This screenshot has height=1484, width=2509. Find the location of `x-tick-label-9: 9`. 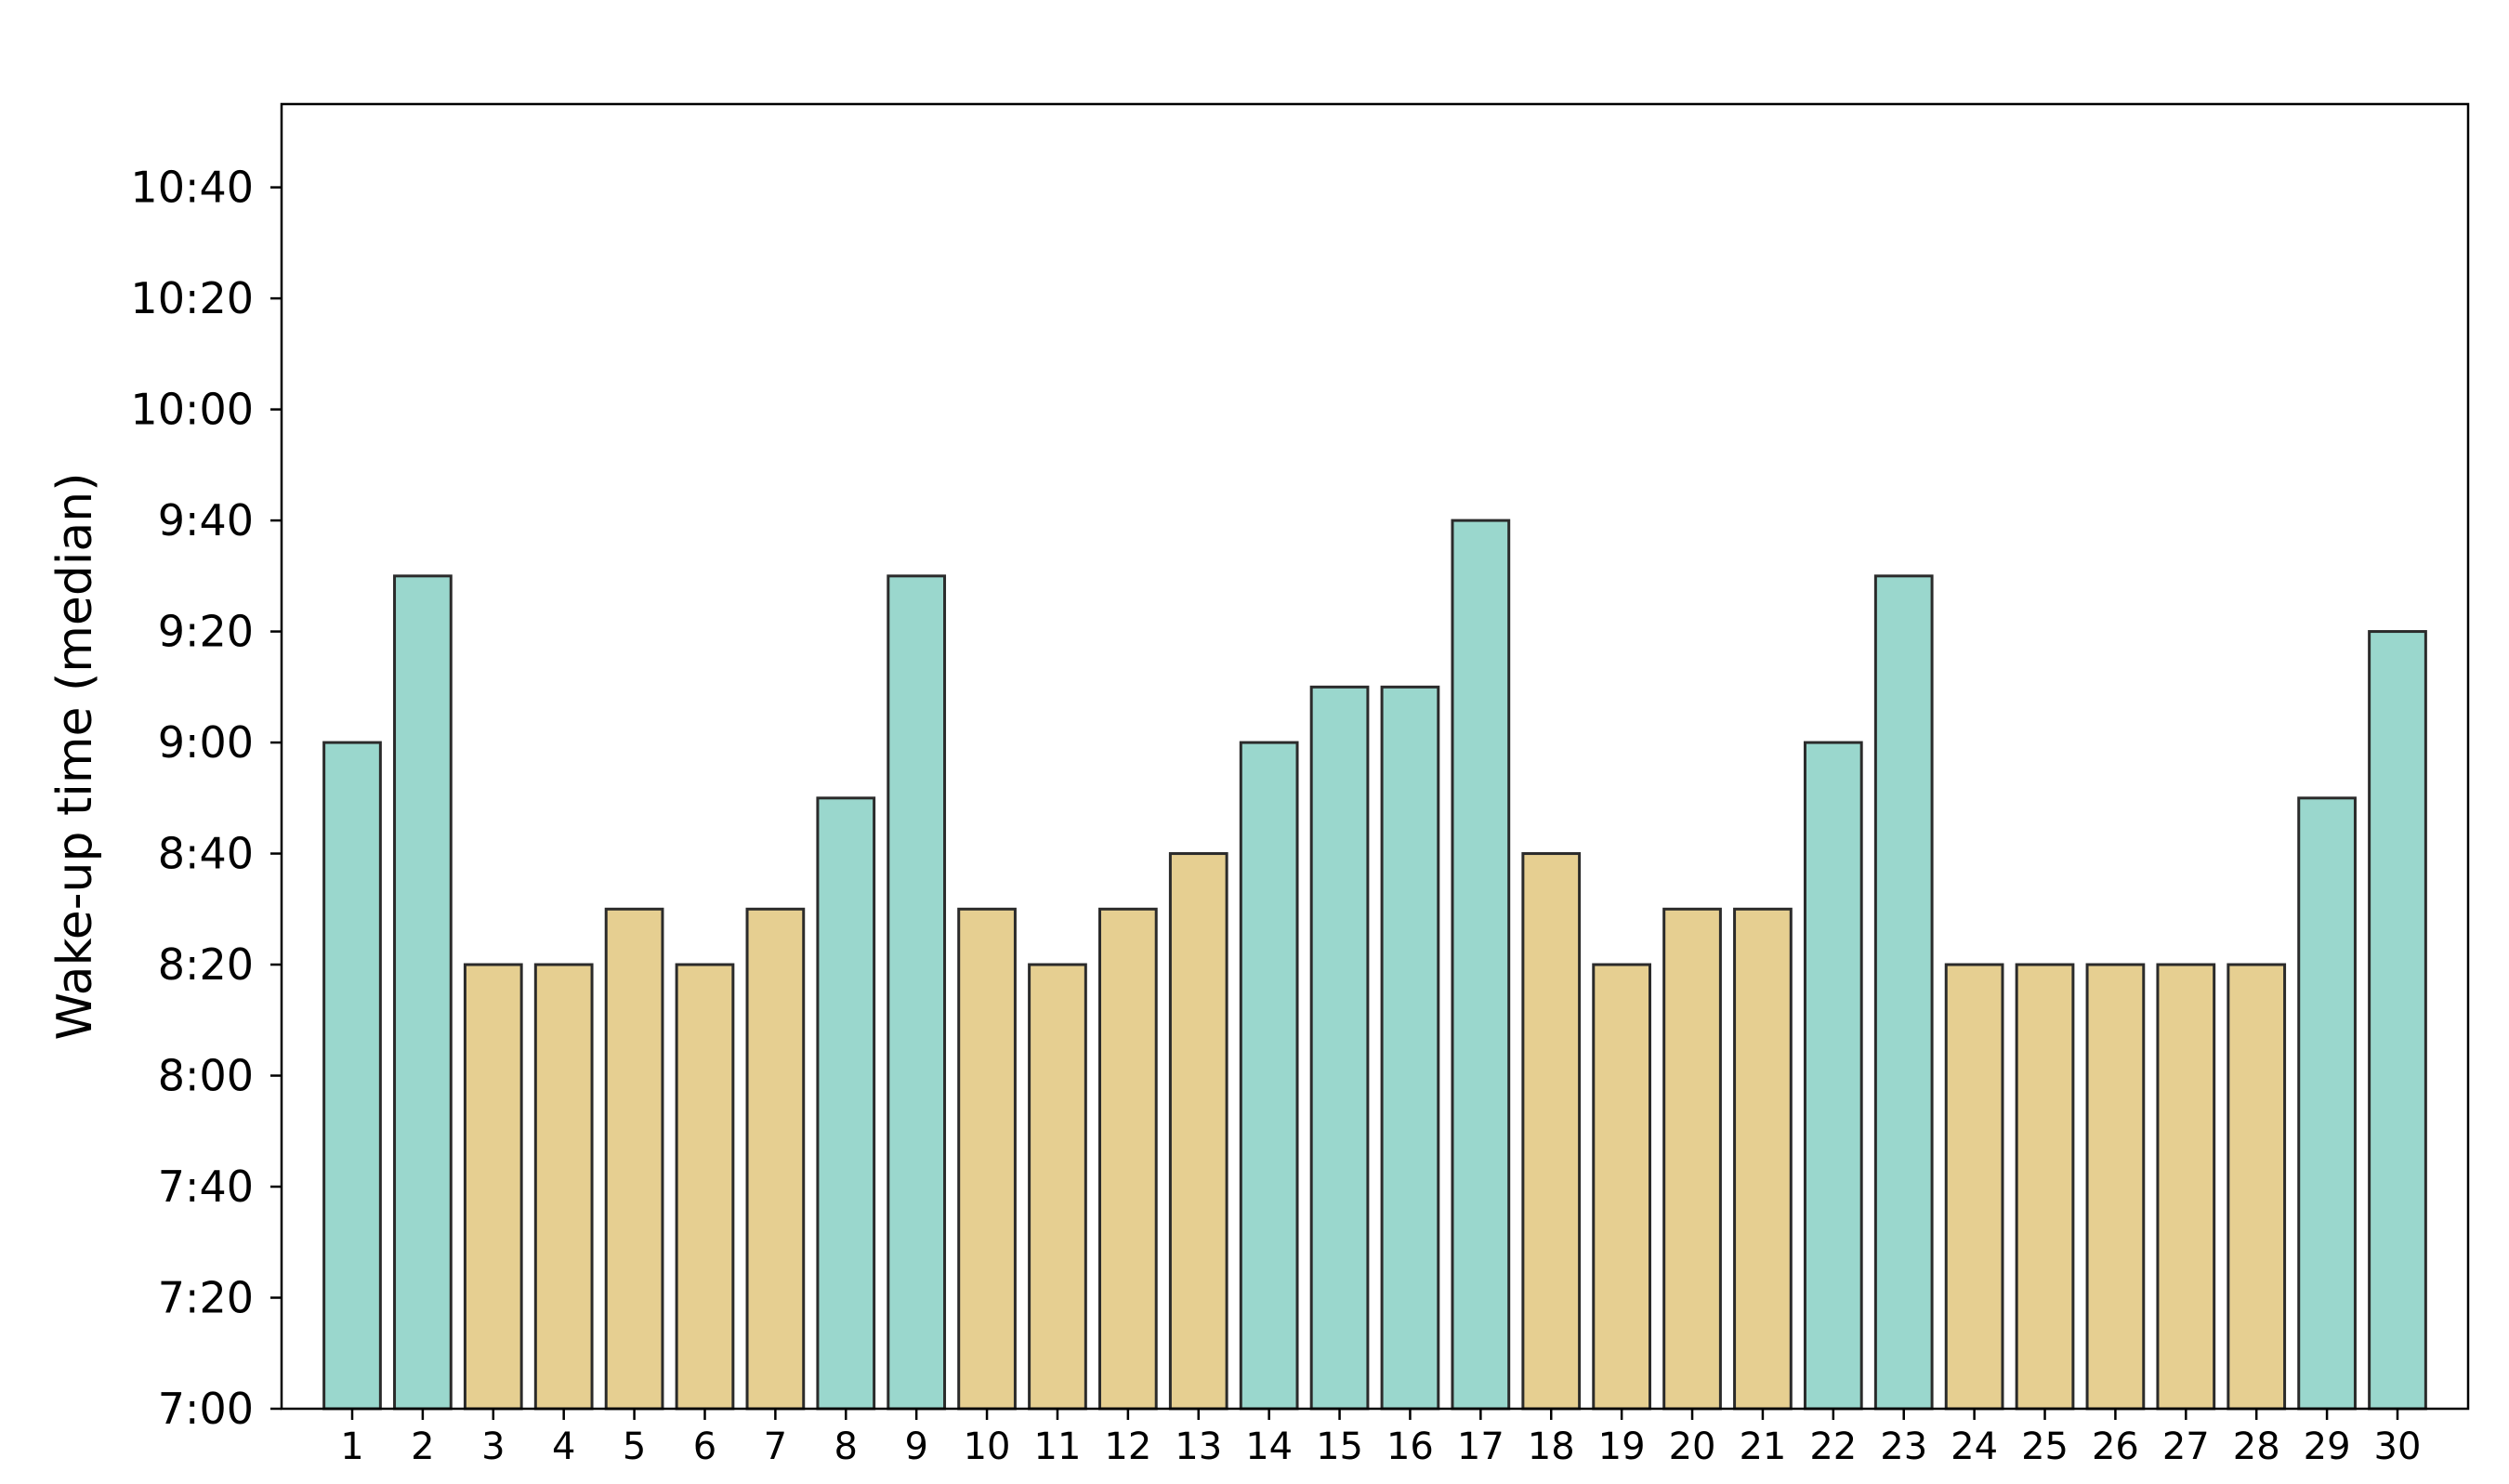

x-tick-label-9: 9 is located at coordinates (915, 1446).